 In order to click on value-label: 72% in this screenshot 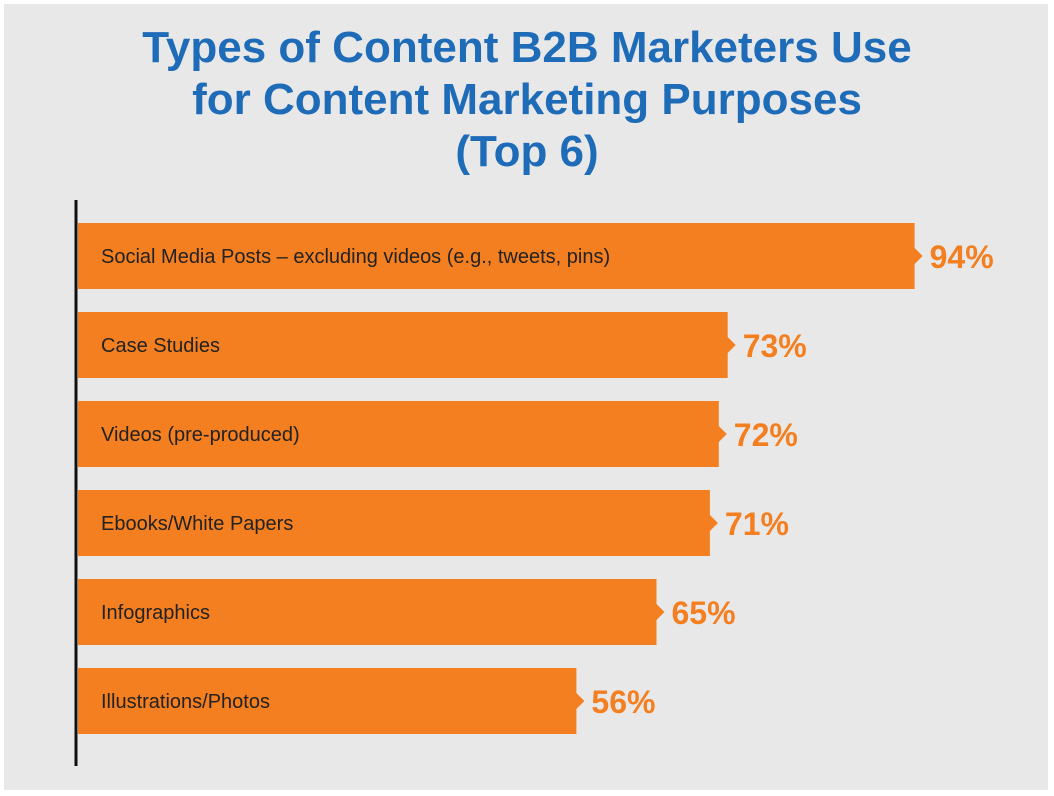, I will do `click(766, 435)`.